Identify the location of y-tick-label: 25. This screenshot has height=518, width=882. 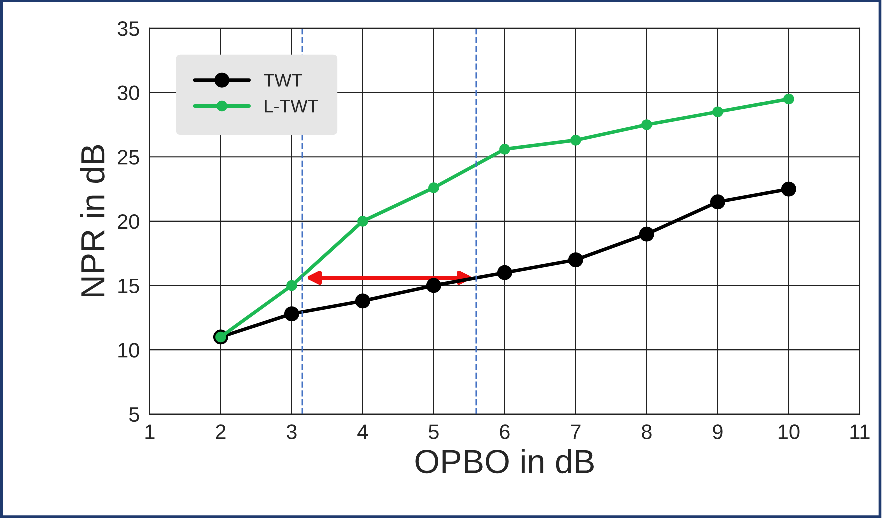
(129, 157).